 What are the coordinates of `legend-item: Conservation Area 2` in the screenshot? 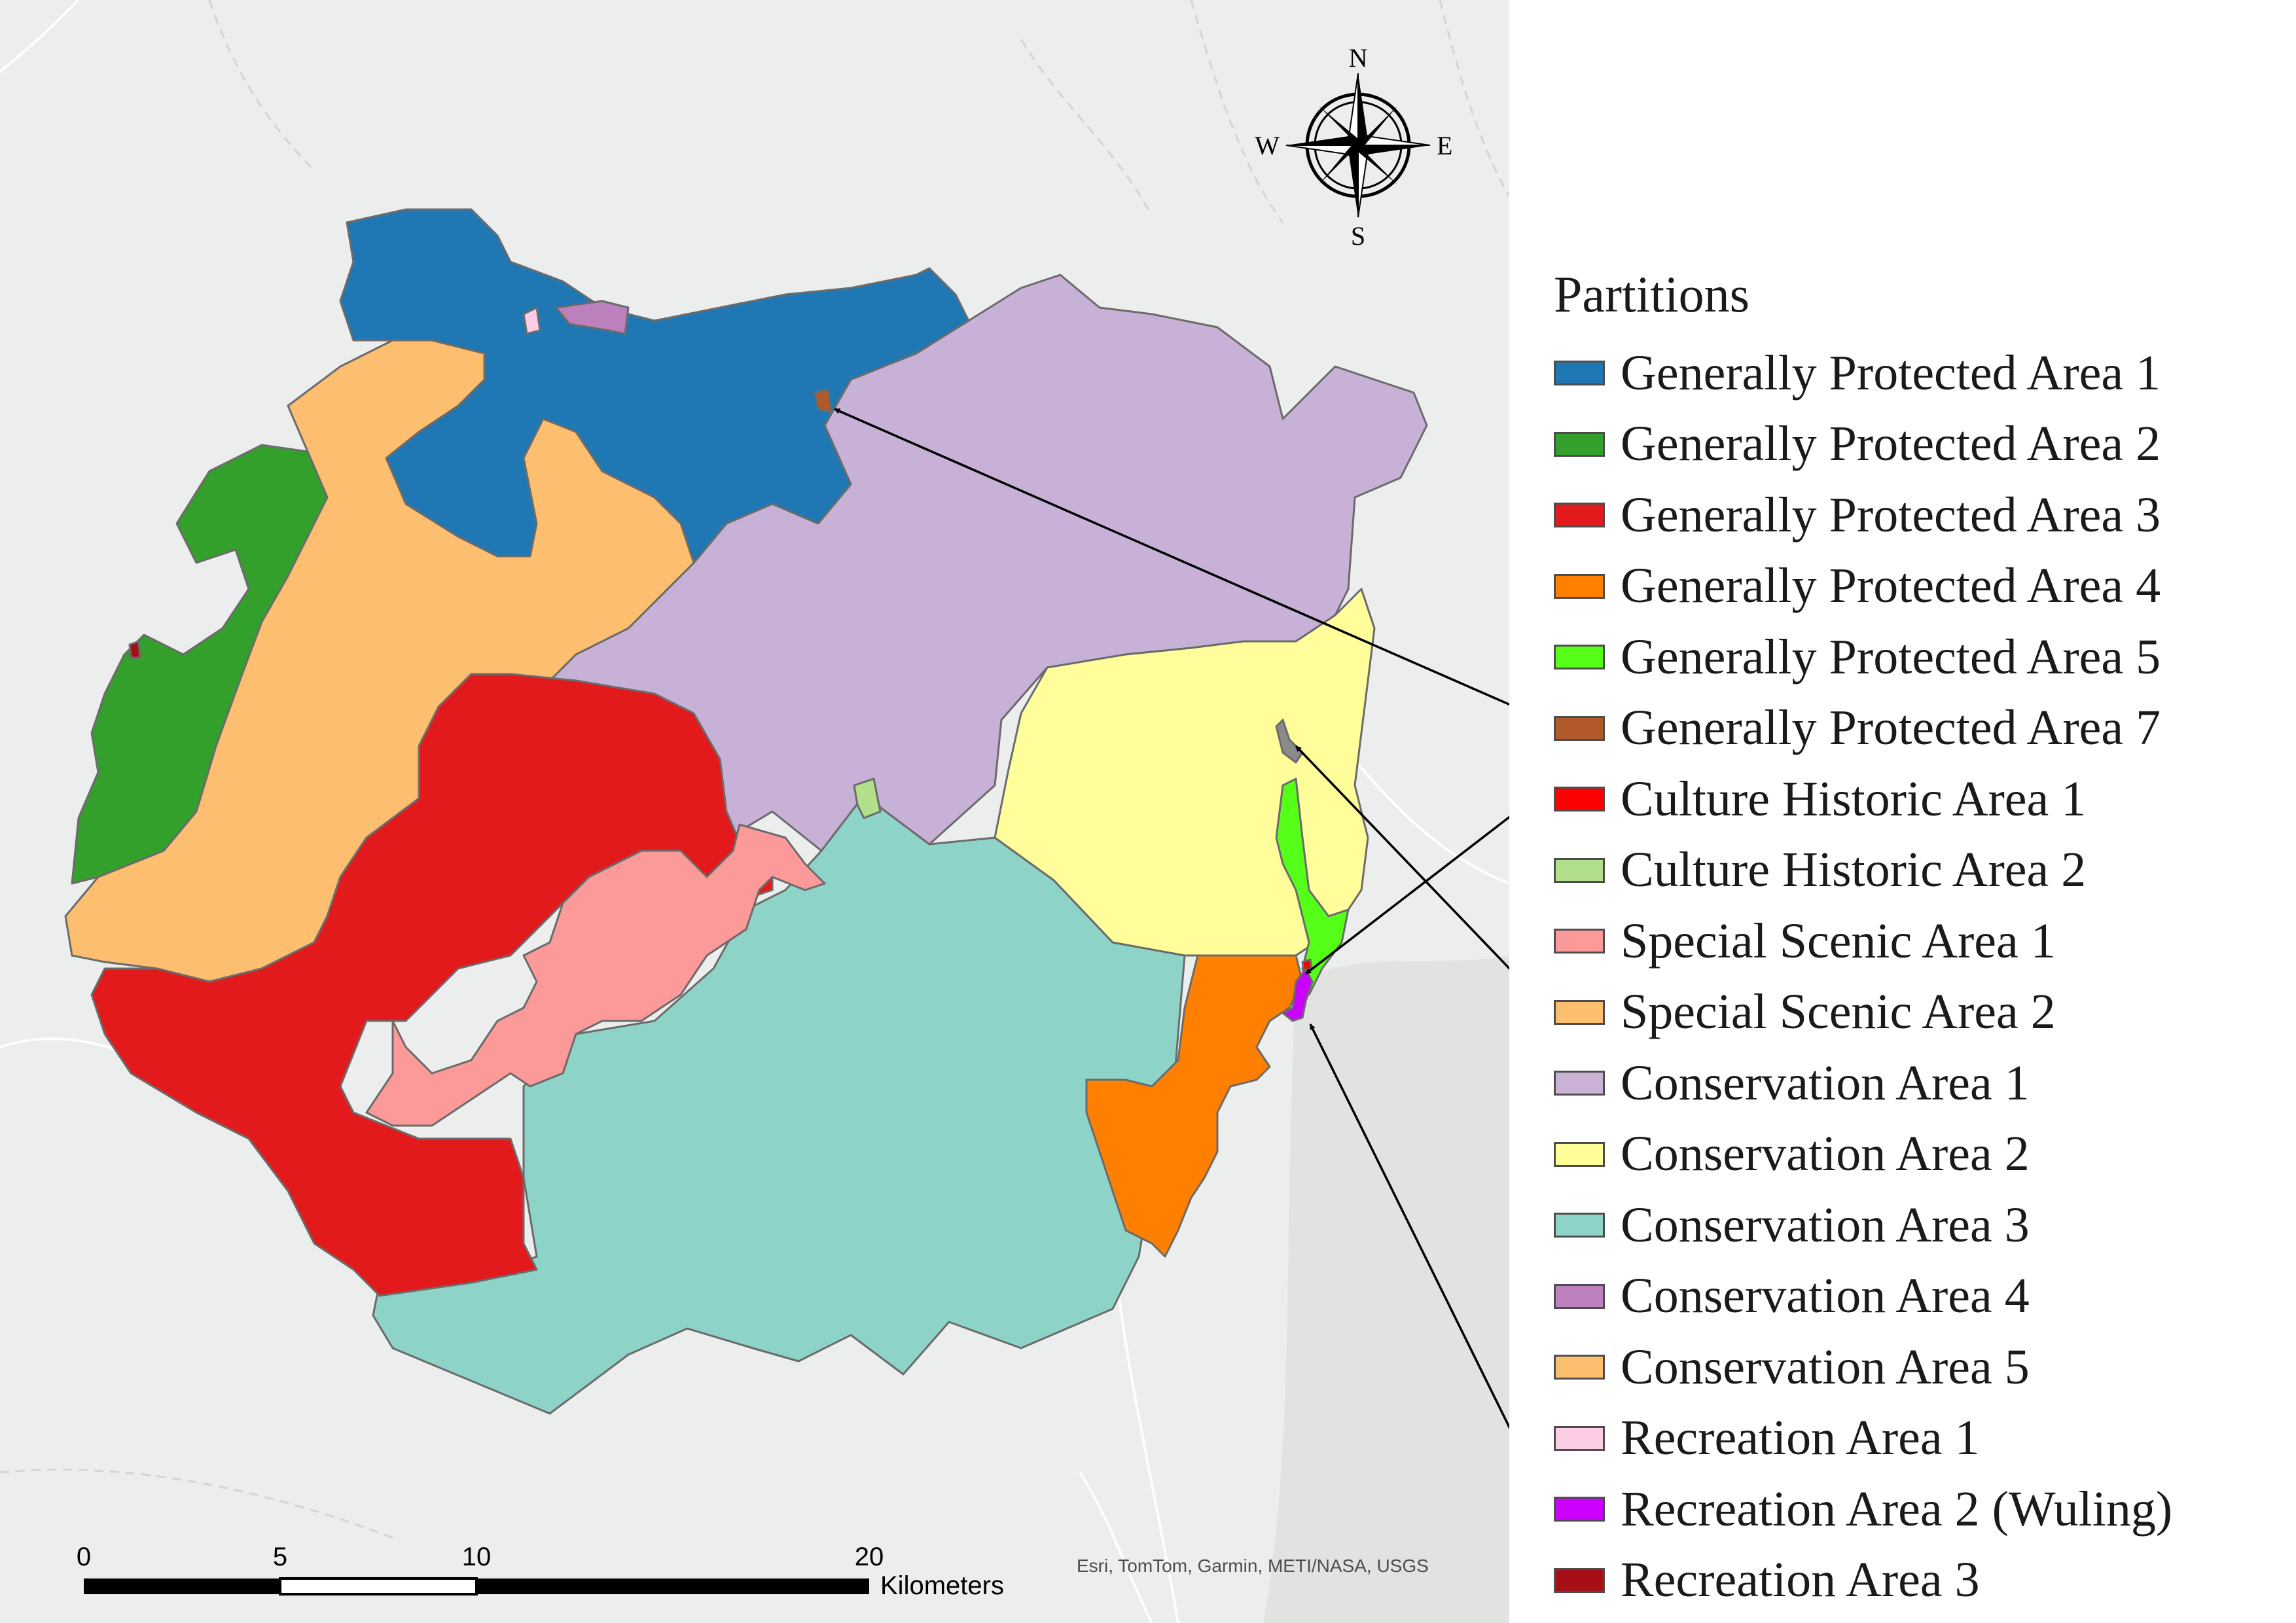 It's located at (1792, 1154).